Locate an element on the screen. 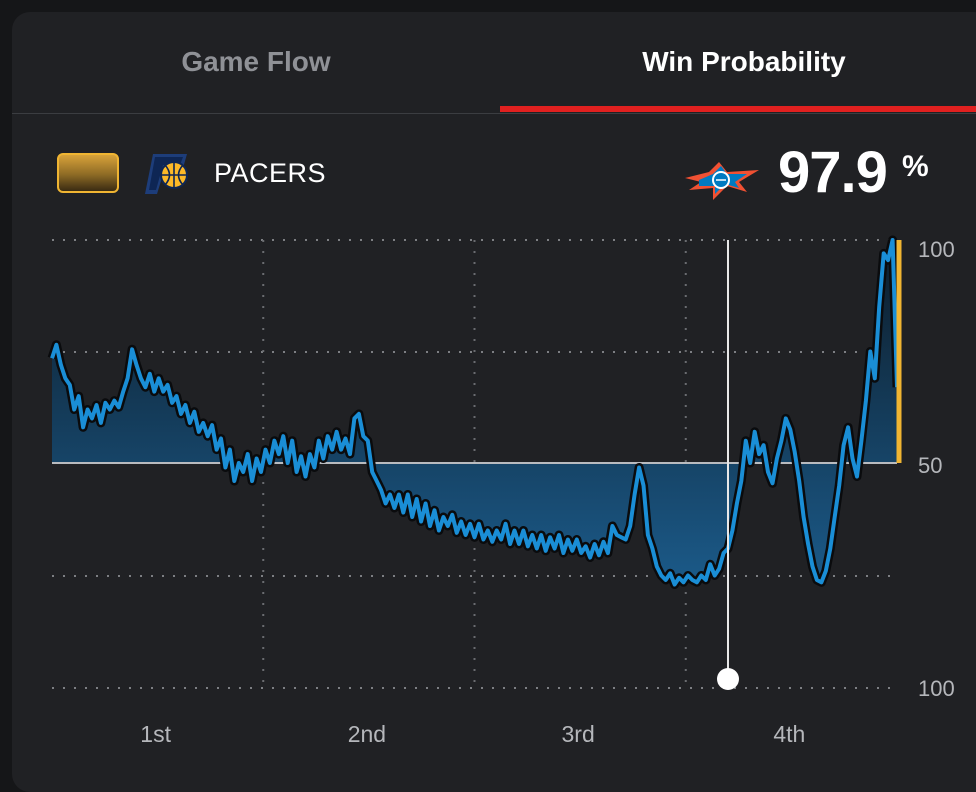 The height and width of the screenshot is (792, 976). x-axis-quarter-label: 1st is located at coordinates (155, 734).